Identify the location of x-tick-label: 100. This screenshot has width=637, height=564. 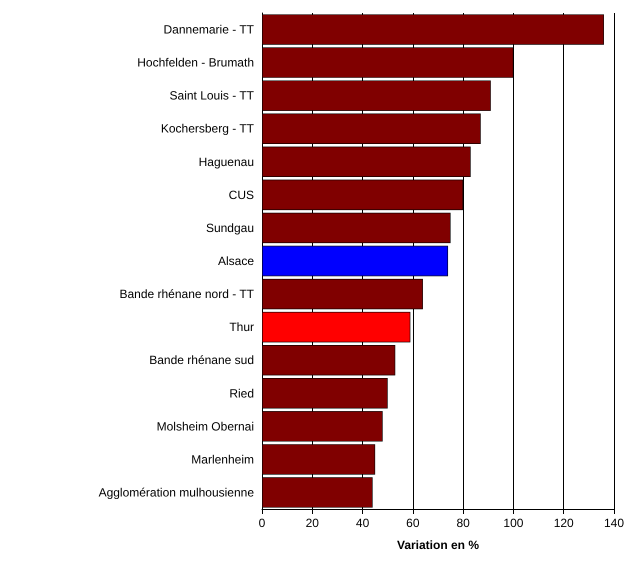
(513, 523).